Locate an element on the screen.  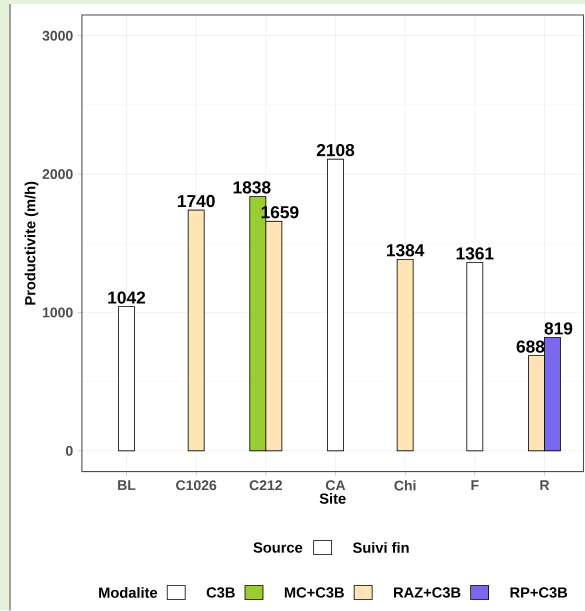
legend-label: RAZ+C3B is located at coordinates (427, 592).